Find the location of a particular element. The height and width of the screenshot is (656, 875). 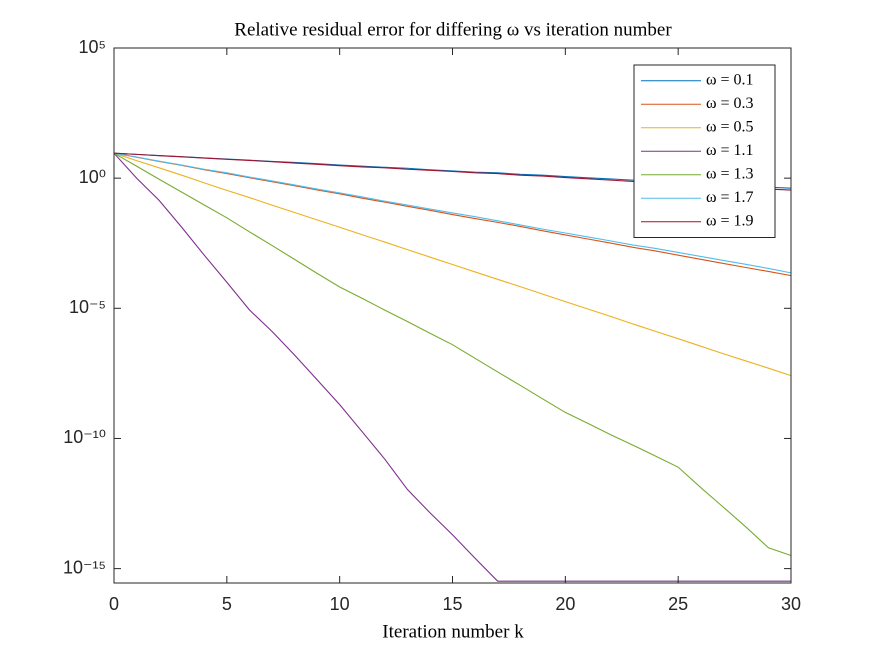

x-tick-label: 20 is located at coordinates (565, 604).